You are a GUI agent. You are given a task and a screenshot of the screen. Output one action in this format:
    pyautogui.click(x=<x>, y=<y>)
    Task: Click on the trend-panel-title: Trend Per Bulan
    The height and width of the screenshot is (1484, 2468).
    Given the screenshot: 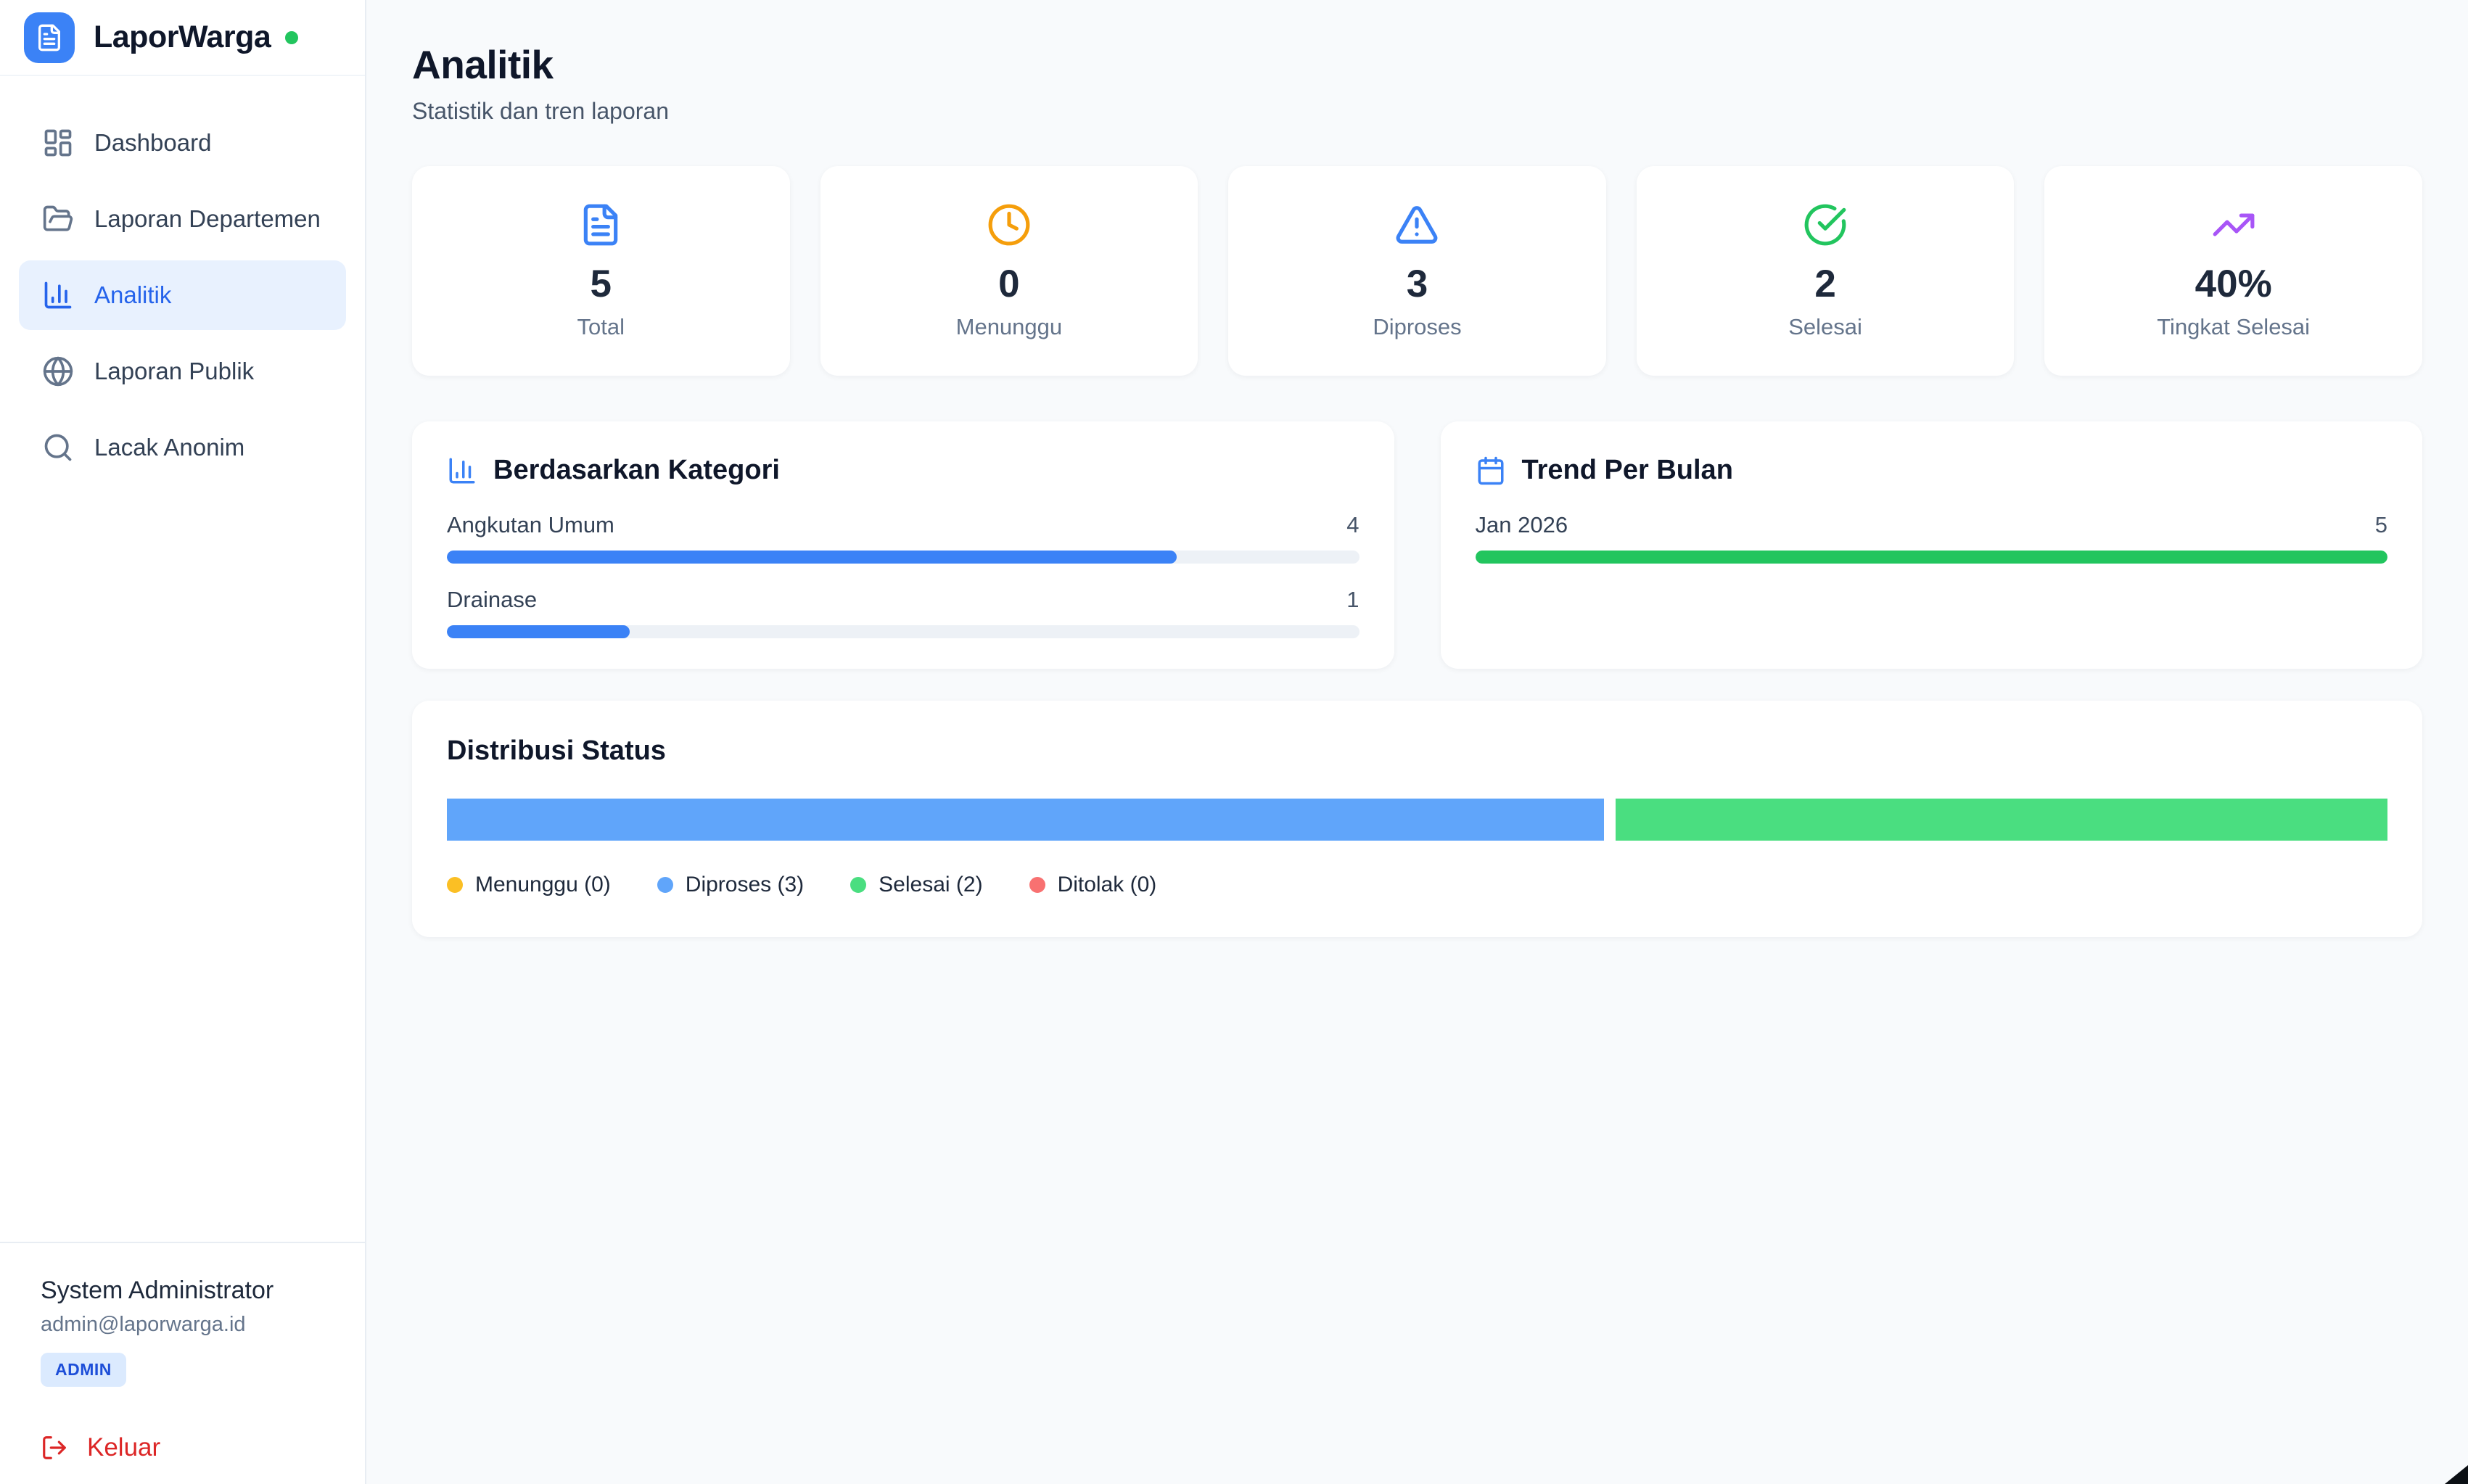 What is the action you would take?
    pyautogui.click(x=1627, y=470)
    